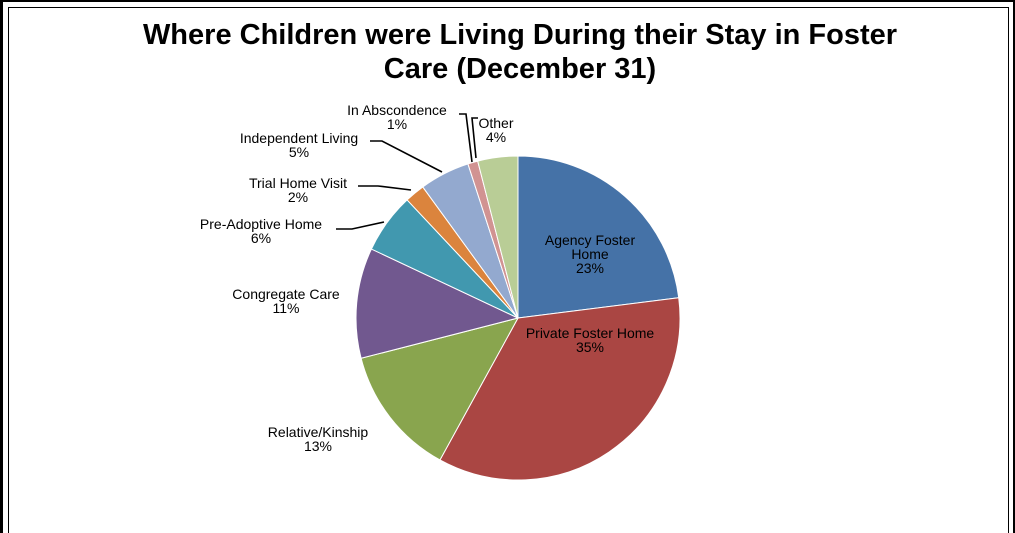 This screenshot has height=533, width=1015. What do you see at coordinates (439, 389) in the screenshot?
I see `pie-slice-relative-kinship` at bounding box center [439, 389].